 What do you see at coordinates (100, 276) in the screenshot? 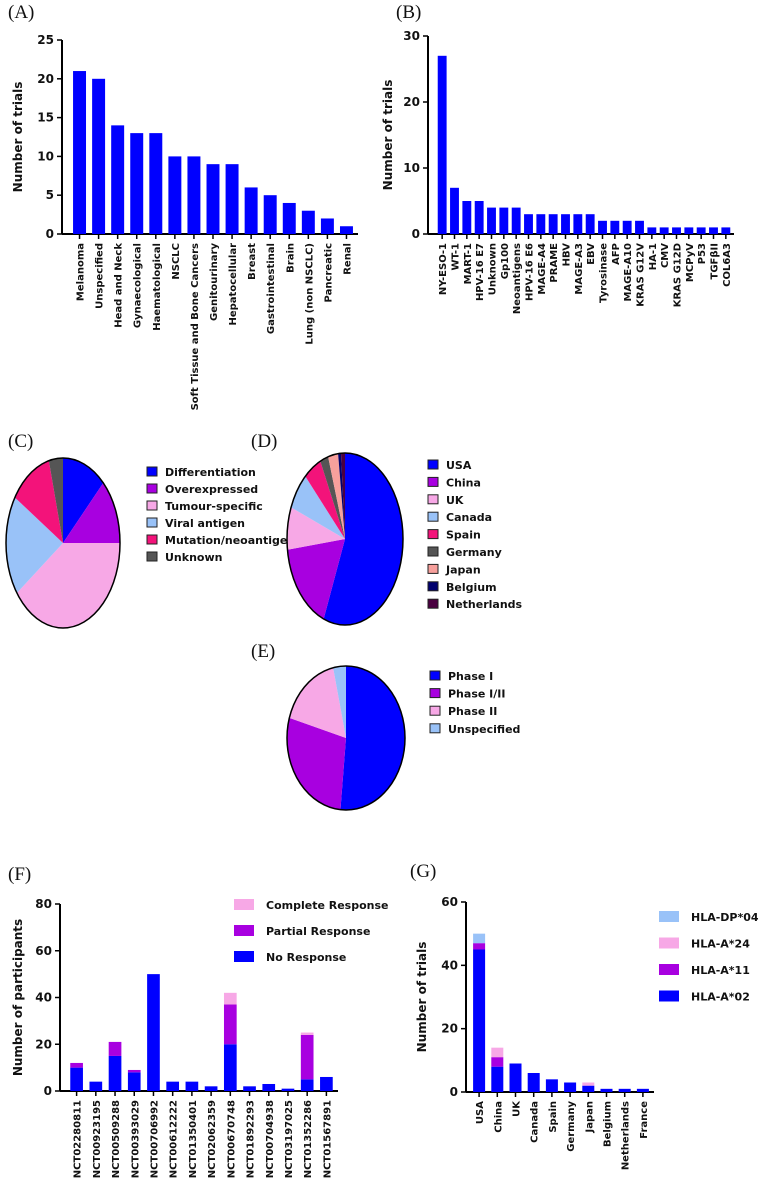
I see `x-tick-label: Unspecified` at bounding box center [100, 276].